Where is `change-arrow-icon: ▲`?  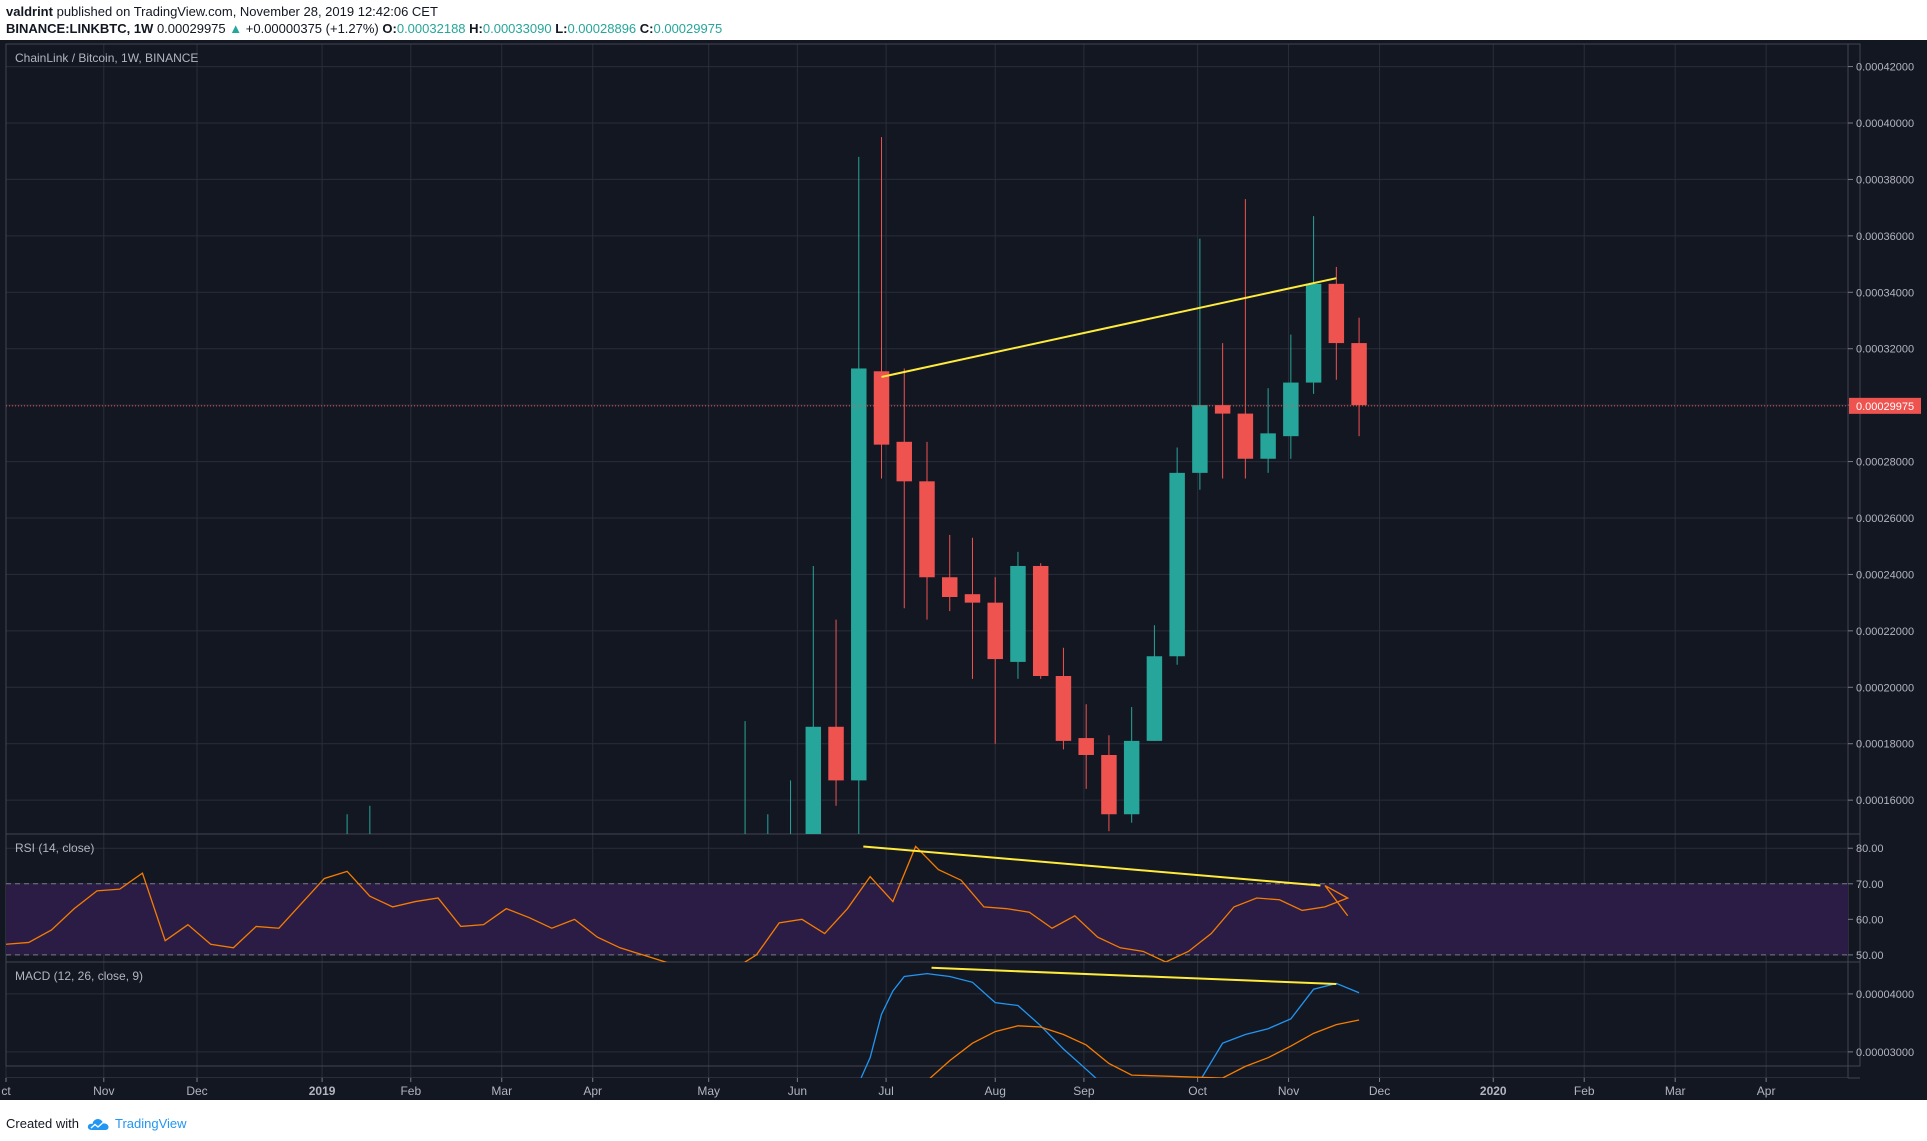
change-arrow-icon: ▲ is located at coordinates (236, 28).